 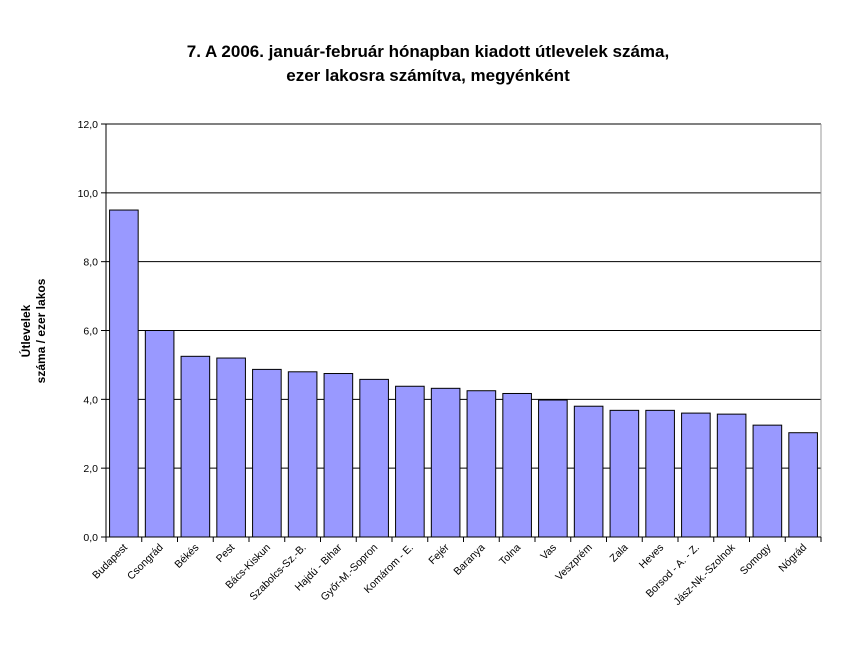 What do you see at coordinates (428, 75) in the screenshot?
I see `chart-title-line-2: ezer lakosra számítva, megyénként` at bounding box center [428, 75].